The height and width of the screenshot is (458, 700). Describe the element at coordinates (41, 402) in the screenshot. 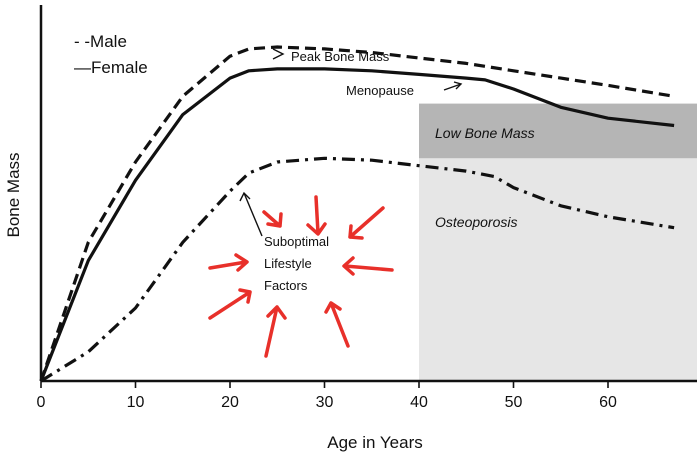

I see `x-tick-label: 0` at that location.